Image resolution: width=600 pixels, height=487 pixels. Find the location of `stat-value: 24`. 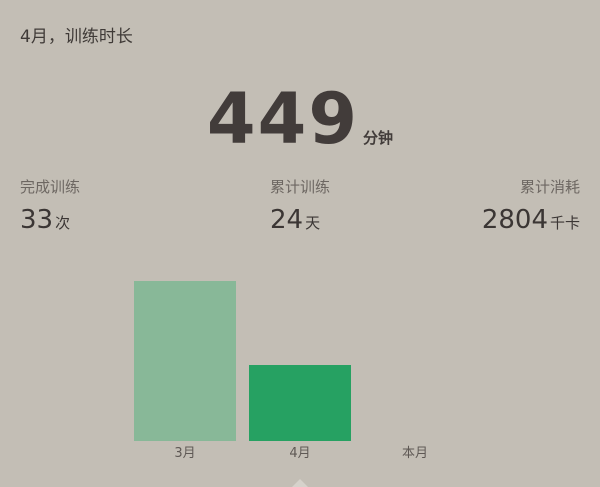

stat-value: 24 is located at coordinates (287, 220).